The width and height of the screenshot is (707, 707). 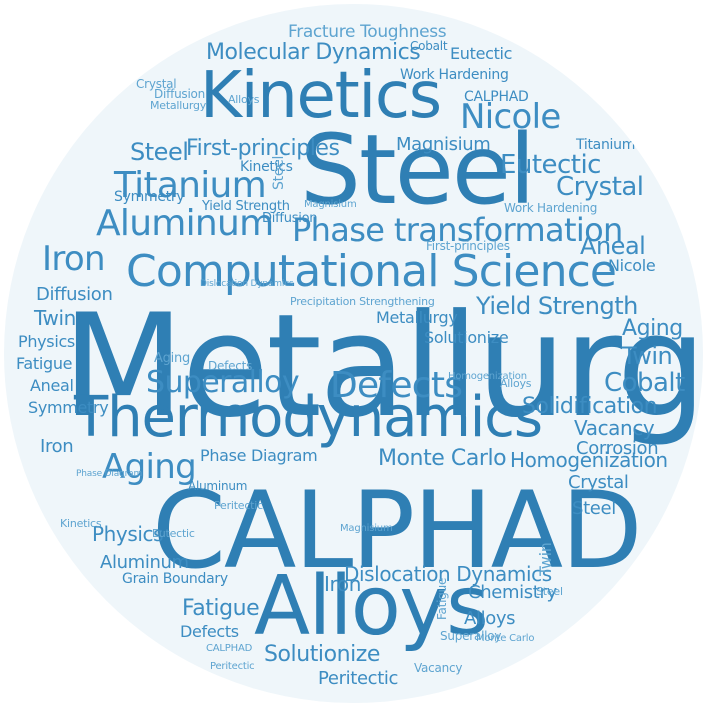 I want to click on word-solidification: Solidification, so click(x=590, y=406).